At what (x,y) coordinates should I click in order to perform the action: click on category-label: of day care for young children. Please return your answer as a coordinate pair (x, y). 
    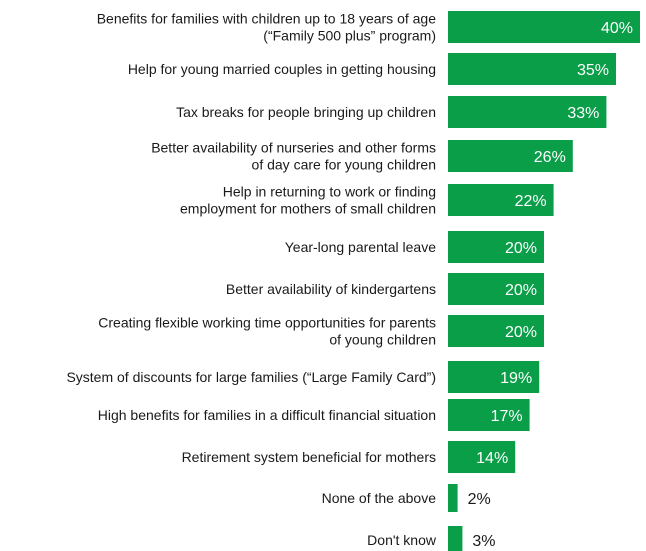
    Looking at the image, I should click on (344, 165).